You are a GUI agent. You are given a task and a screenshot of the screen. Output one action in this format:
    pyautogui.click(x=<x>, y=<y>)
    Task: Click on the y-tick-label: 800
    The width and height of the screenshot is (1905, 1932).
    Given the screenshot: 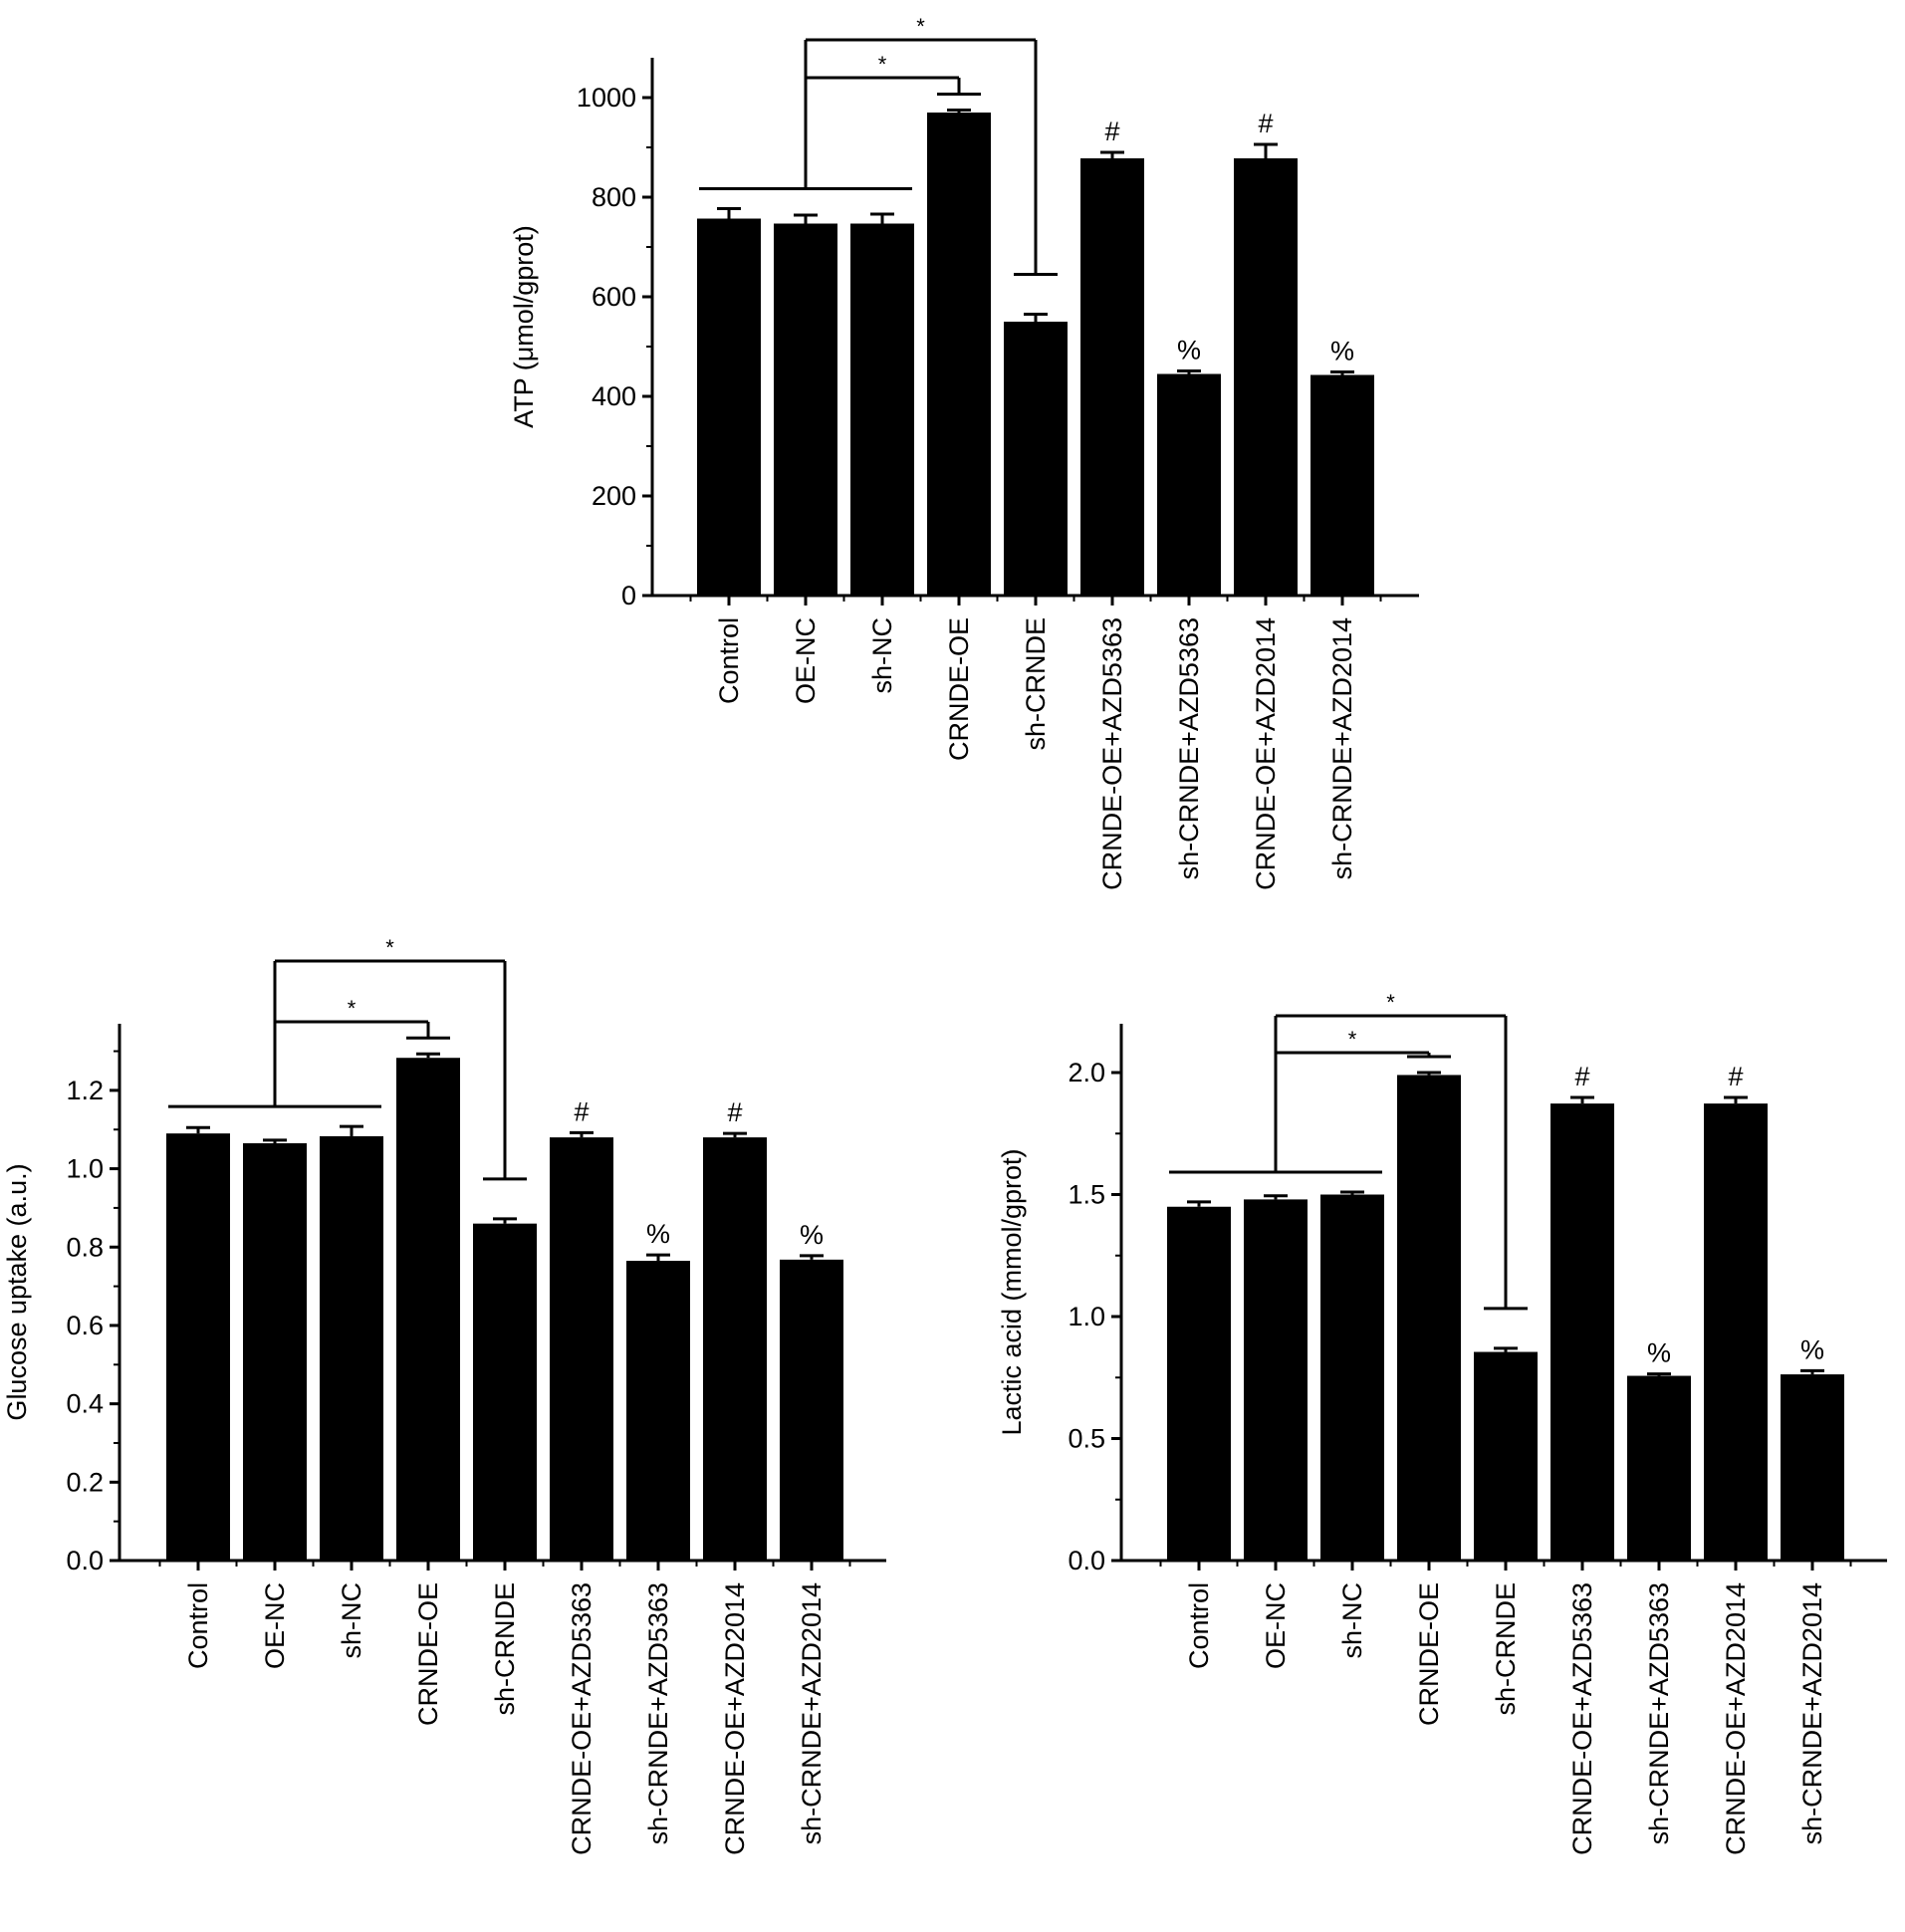 What is the action you would take?
    pyautogui.click(x=614, y=197)
    